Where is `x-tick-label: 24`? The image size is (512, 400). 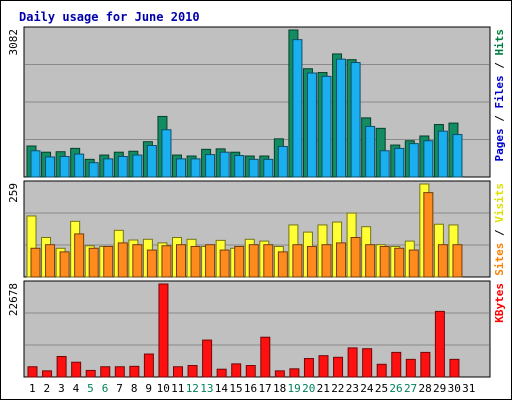
x-tick-label: 24 is located at coordinates (367, 388).